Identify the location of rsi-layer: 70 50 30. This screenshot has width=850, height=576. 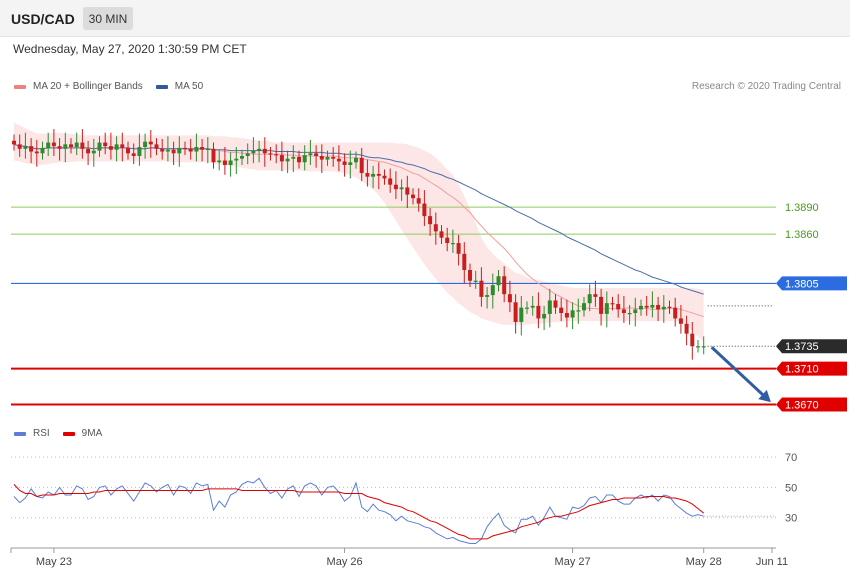
(404, 498).